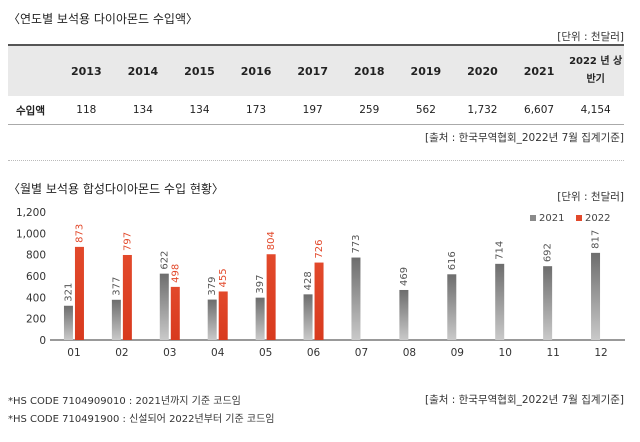 The width and height of the screenshot is (640, 442). What do you see at coordinates (482, 110) in the screenshot?
I see `table-cell: 1,732` at bounding box center [482, 110].